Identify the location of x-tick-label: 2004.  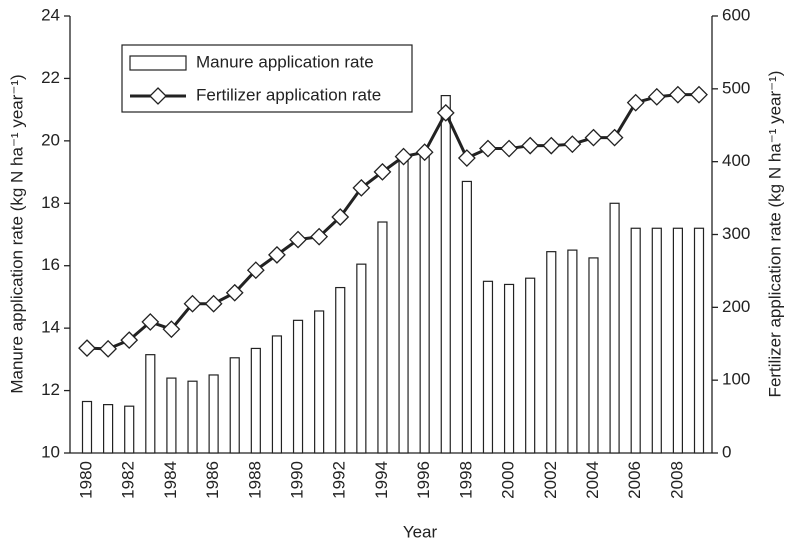
(592, 480).